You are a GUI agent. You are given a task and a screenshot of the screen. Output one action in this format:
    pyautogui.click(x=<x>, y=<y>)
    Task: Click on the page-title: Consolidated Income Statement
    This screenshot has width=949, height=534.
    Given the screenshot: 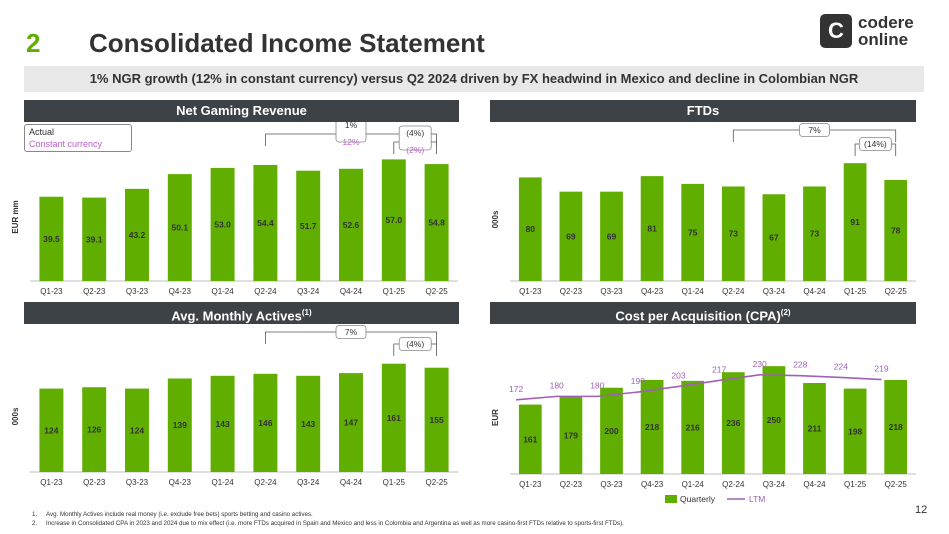 What is the action you would take?
    pyautogui.click(x=287, y=43)
    